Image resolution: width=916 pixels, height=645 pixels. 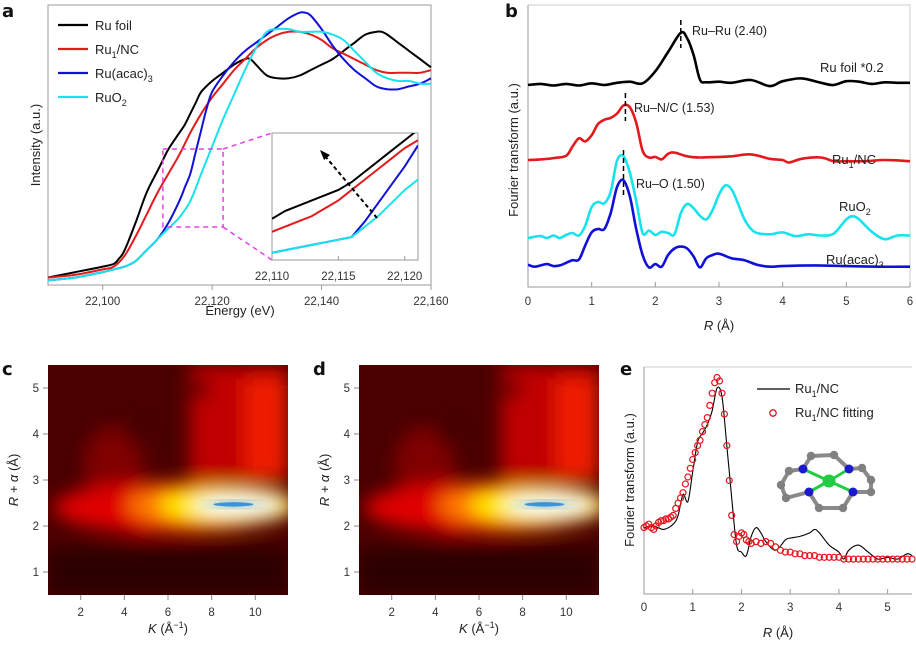 I want to click on panel-d-x-axis-title: K (Å−1), so click(x=479, y=628).